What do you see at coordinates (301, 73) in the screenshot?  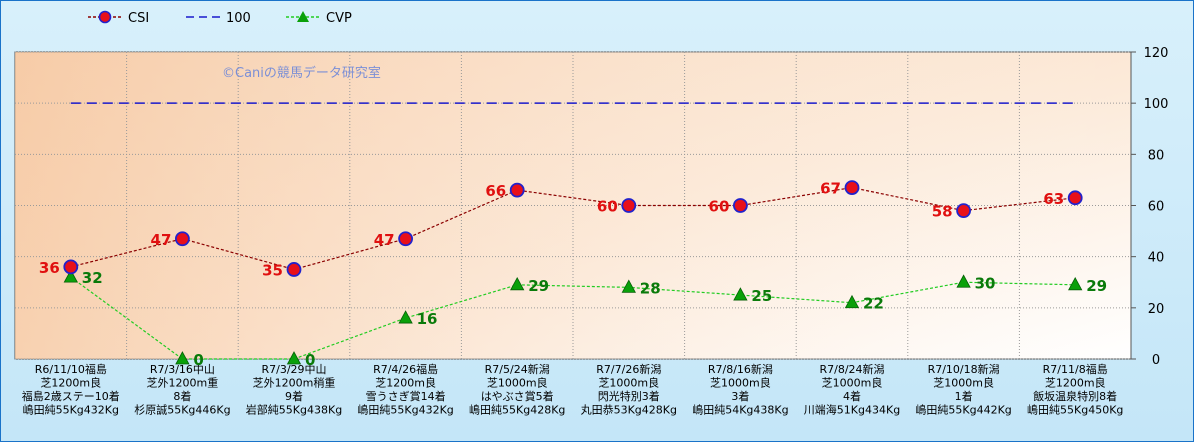 I see `watermark: ©Caniの競馬データ研究室` at bounding box center [301, 73].